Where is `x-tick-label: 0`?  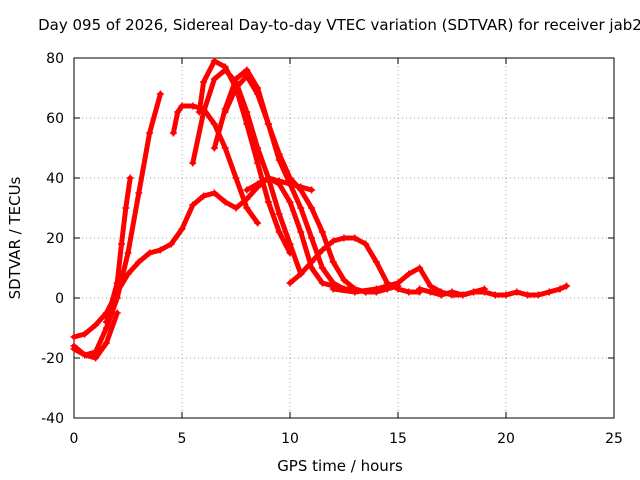
x-tick-label: 0 is located at coordinates (74, 439).